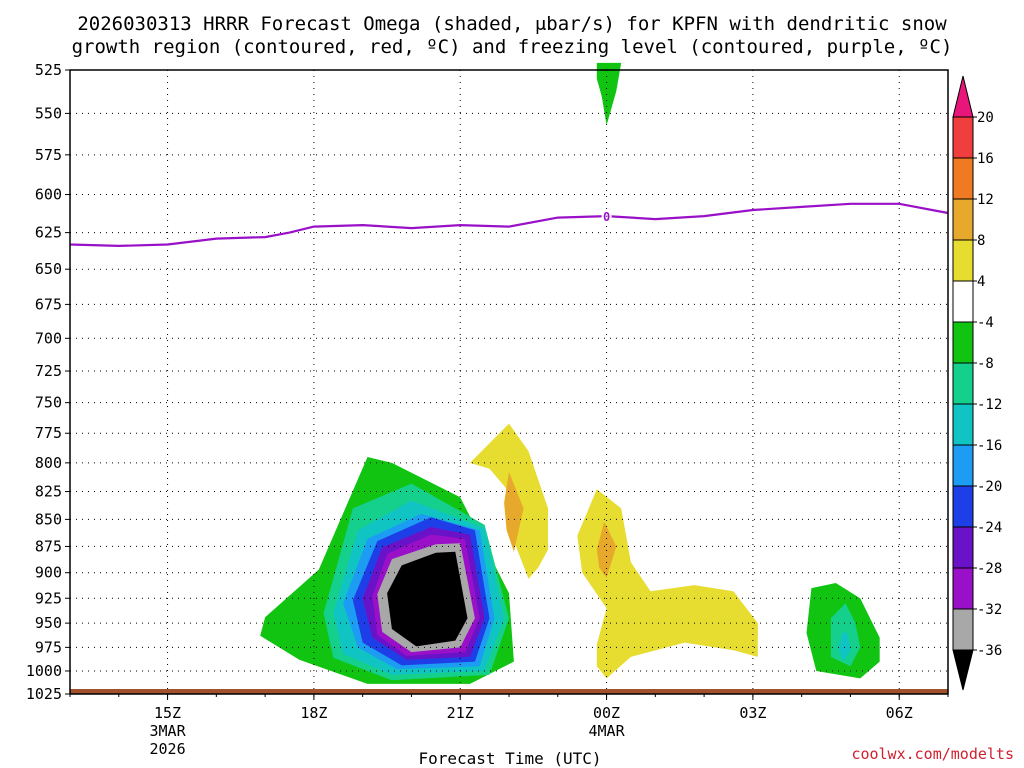 The image size is (1024, 768). I want to click on y-tick-label: 750, so click(48, 403).